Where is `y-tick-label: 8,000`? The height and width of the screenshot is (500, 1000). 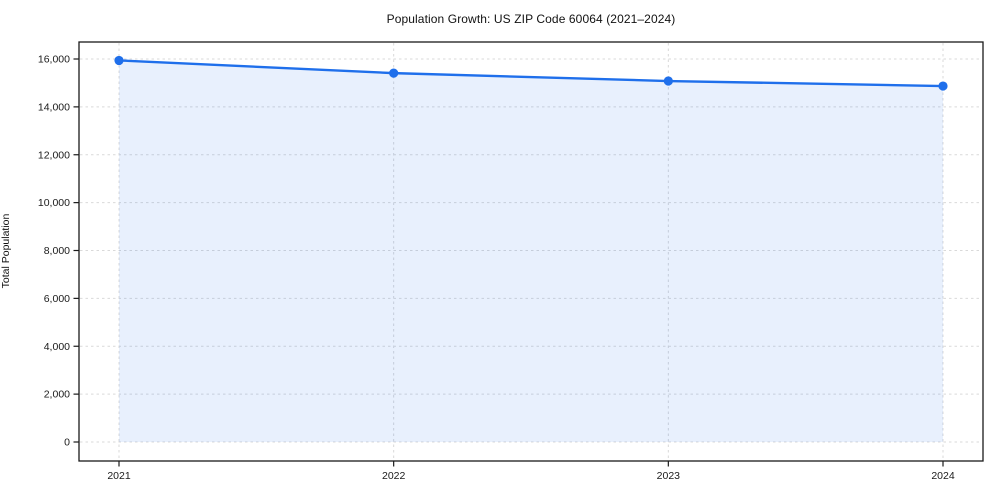 y-tick-label: 8,000 is located at coordinates (57, 251).